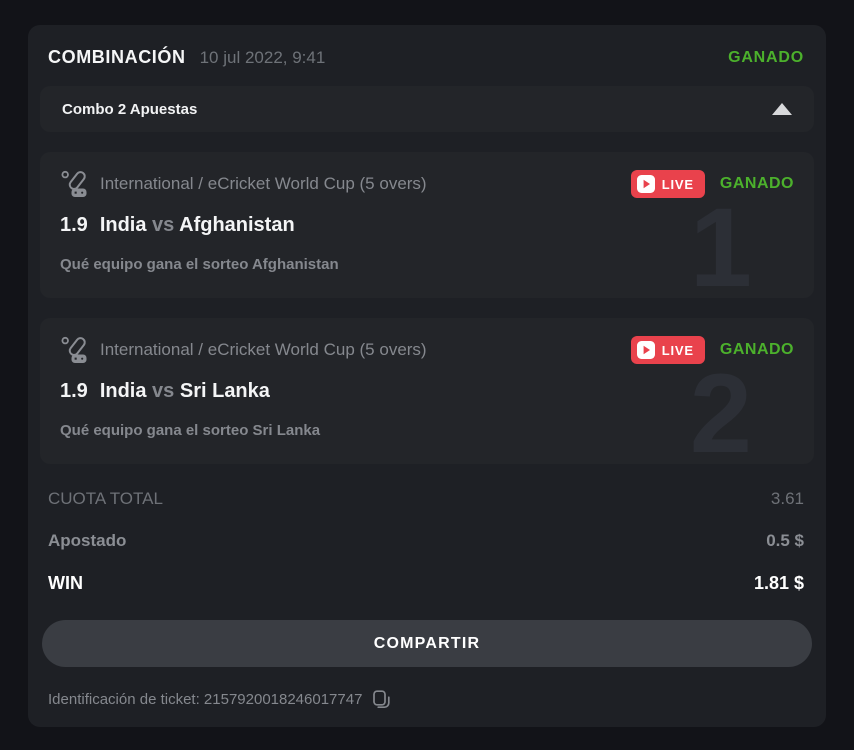 The height and width of the screenshot is (750, 854). Describe the element at coordinates (199, 264) in the screenshot. I see `market-description: Qué equipo gana el sorteo Afghanistan` at that location.